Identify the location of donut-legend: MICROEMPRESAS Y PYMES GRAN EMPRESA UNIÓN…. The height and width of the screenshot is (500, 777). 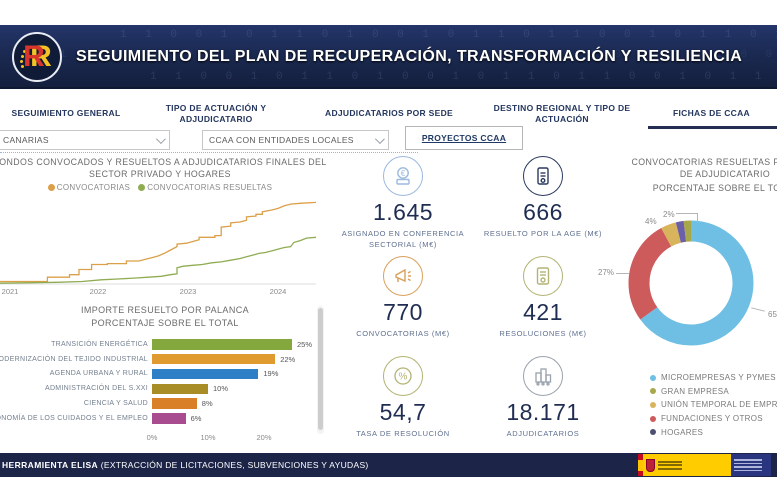
(713, 405).